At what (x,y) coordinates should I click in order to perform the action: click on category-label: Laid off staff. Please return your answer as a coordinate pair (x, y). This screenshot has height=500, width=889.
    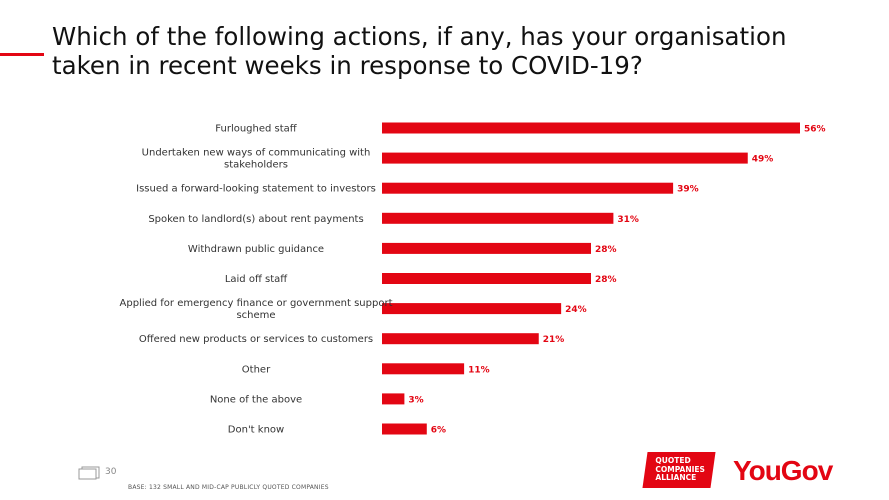
    Looking at the image, I should click on (256, 279).